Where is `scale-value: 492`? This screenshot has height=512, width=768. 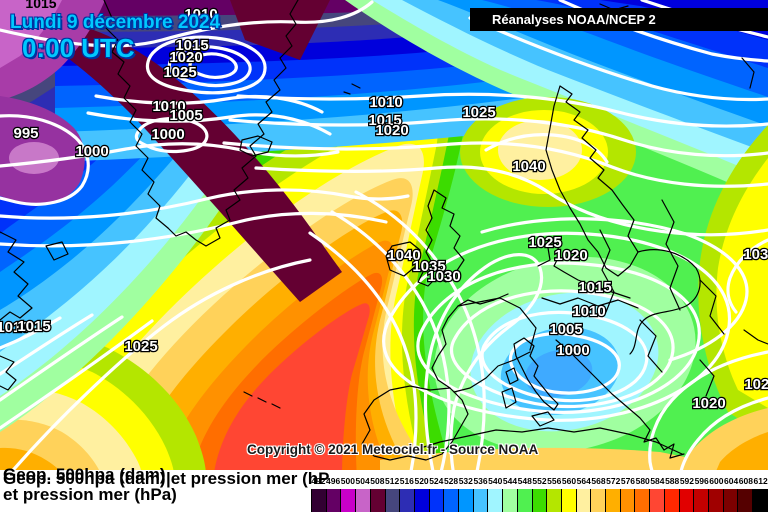 scale-value: 492 is located at coordinates (318, 481).